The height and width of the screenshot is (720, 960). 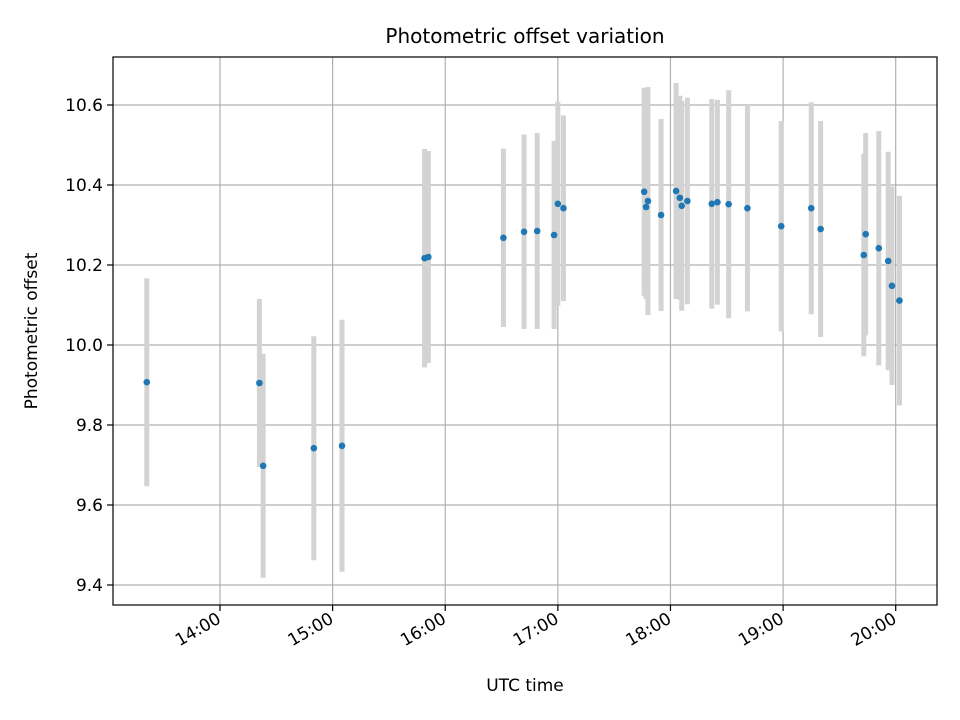 What do you see at coordinates (84, 186) in the screenshot?
I see `y-tick-label: 10.4` at bounding box center [84, 186].